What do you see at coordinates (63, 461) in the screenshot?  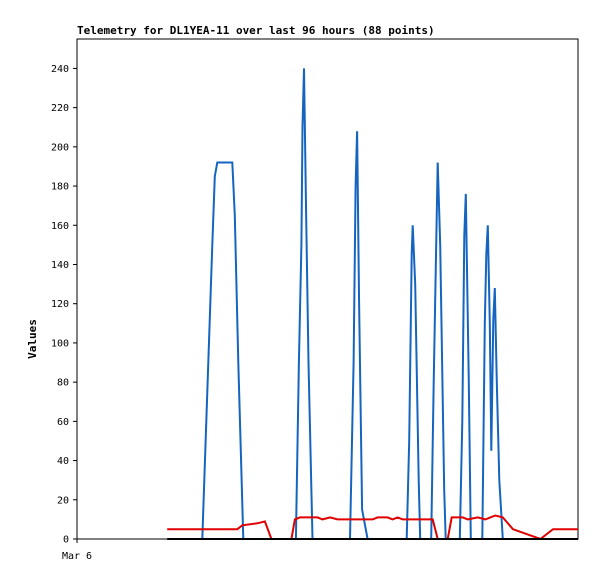 I see `y-tick-label: 40` at bounding box center [63, 461].